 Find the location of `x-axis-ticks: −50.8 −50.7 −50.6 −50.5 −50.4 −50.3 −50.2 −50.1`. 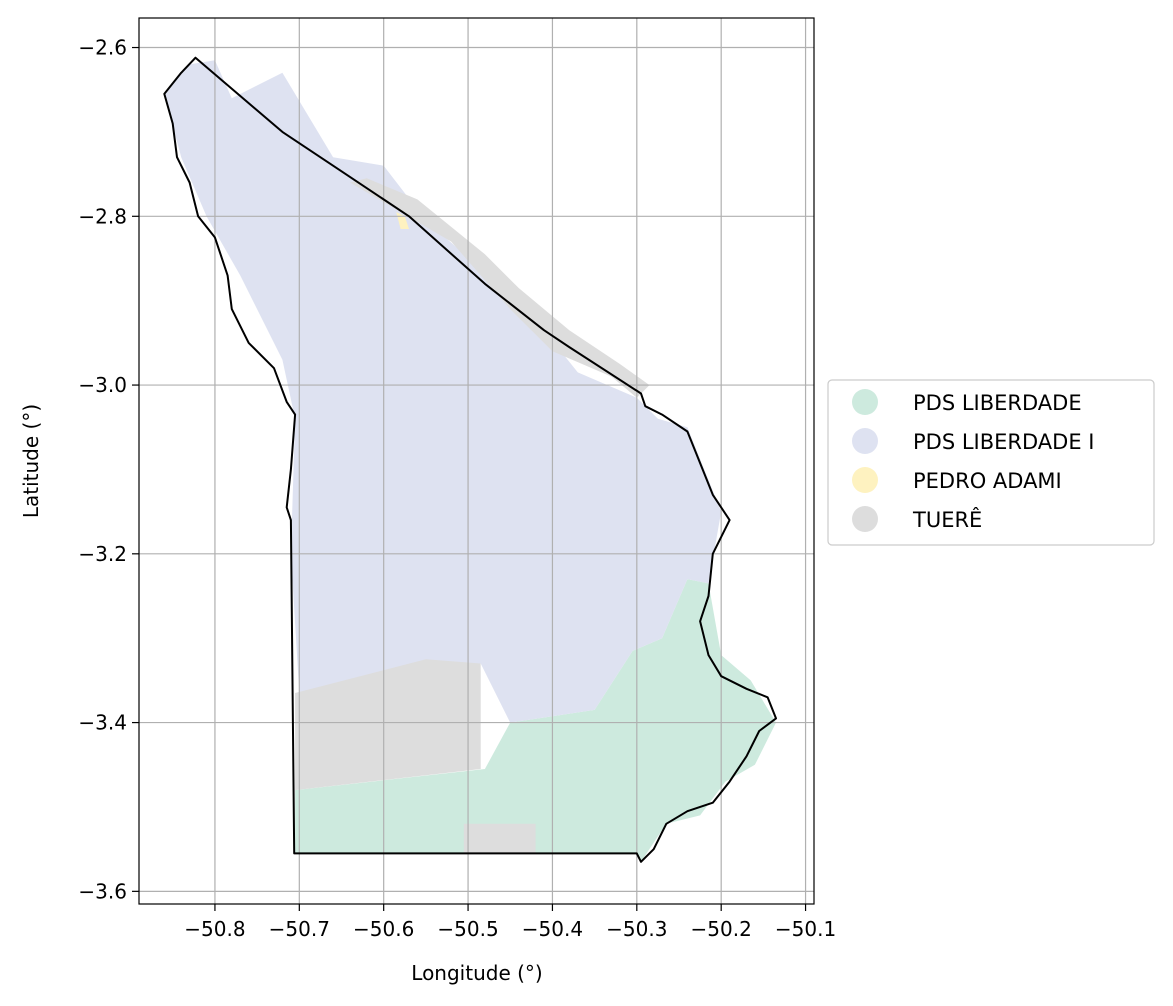

x-axis-ticks: −50.8 −50.7 −50.6 −50.5 −50.4 −50.3 −50.2 −50.1 is located at coordinates (510, 922).